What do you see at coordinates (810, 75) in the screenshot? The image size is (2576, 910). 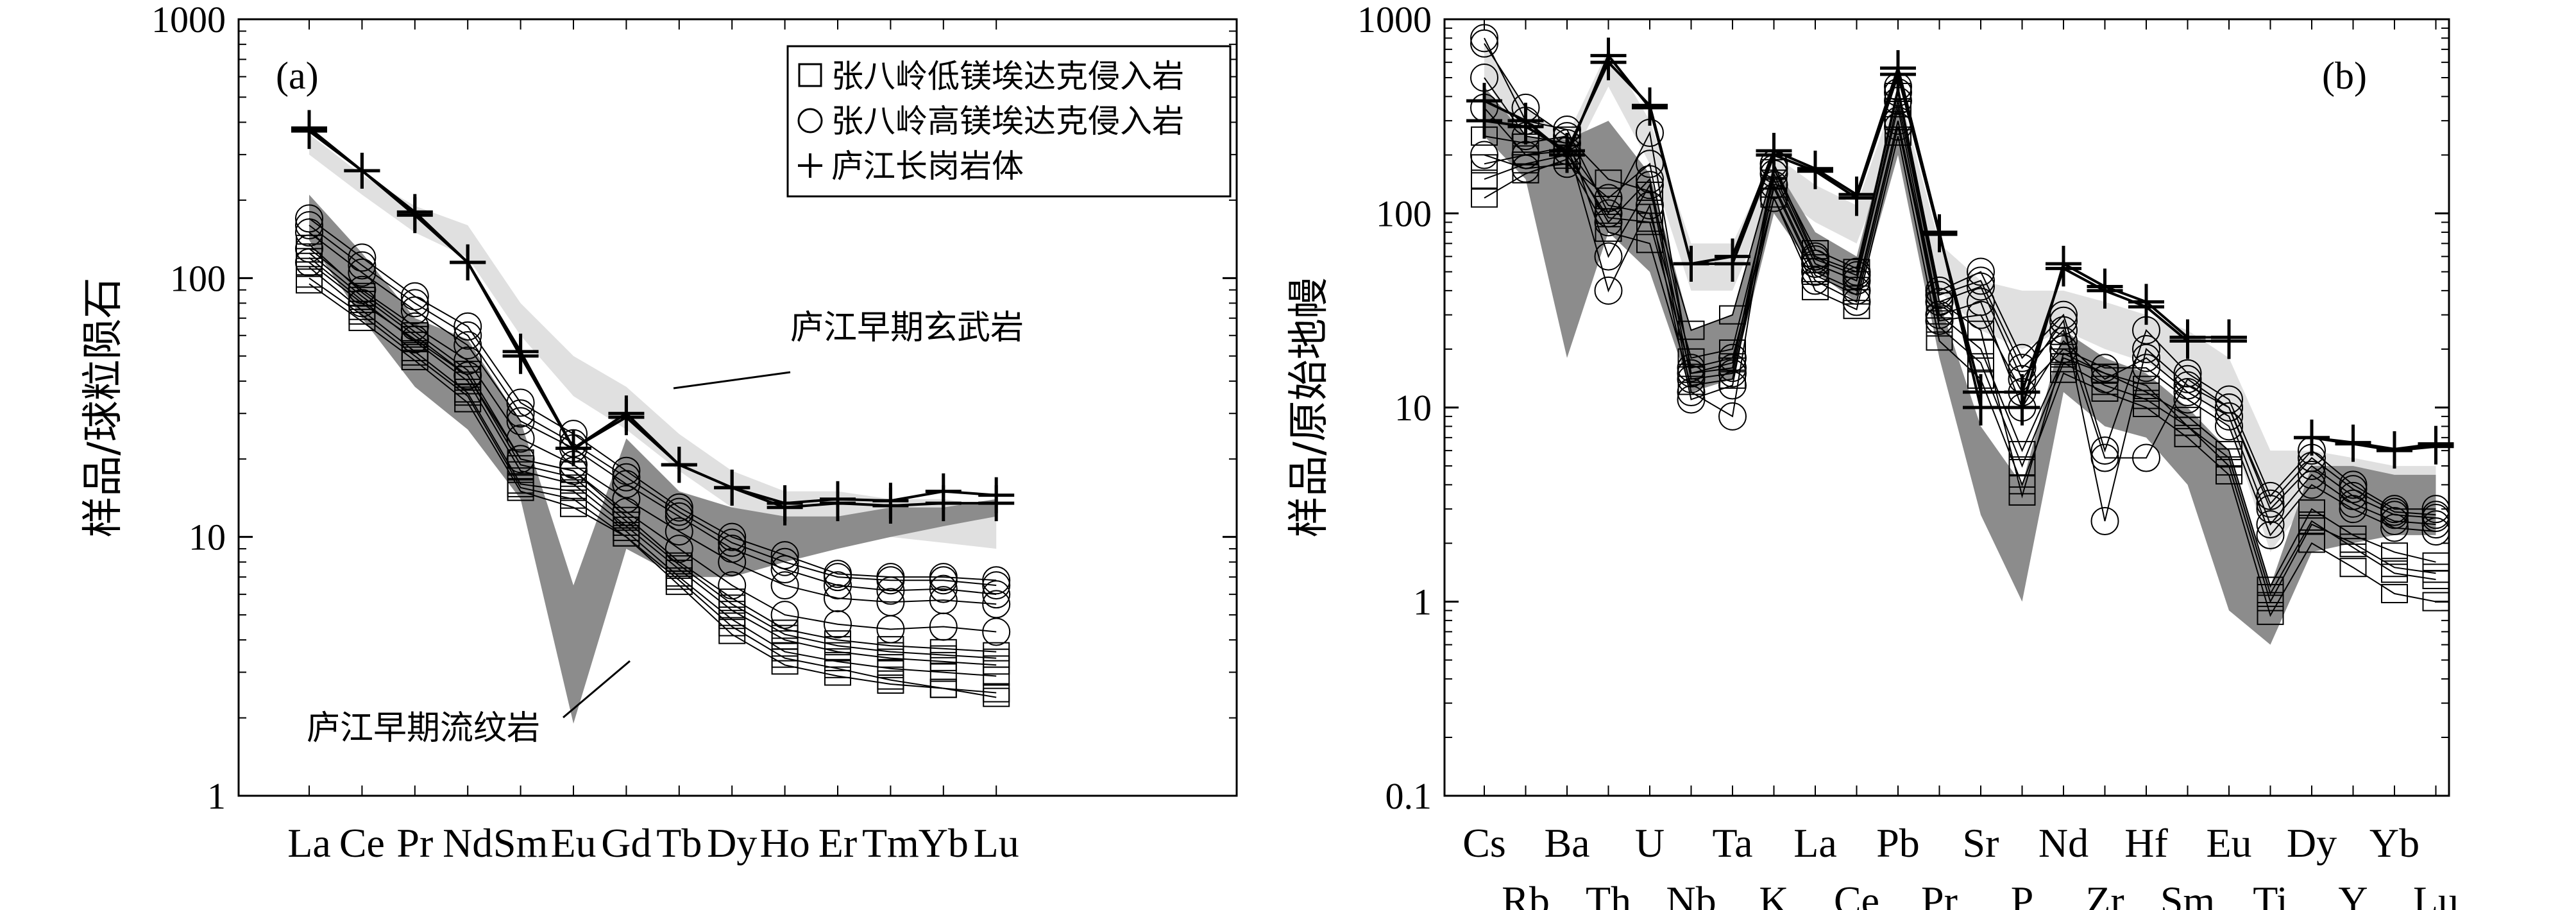 I see `legend-square-icon` at bounding box center [810, 75].